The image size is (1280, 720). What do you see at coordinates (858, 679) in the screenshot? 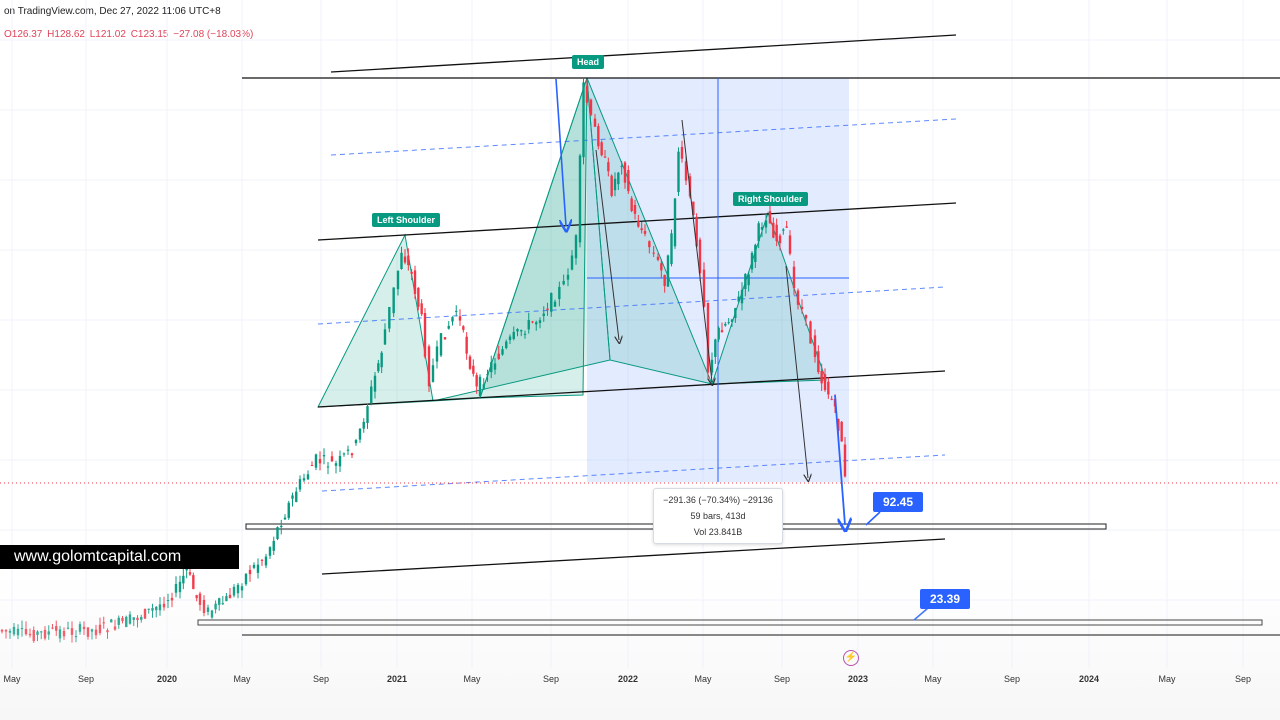
I see `x-tick-label: 2023` at bounding box center [858, 679].